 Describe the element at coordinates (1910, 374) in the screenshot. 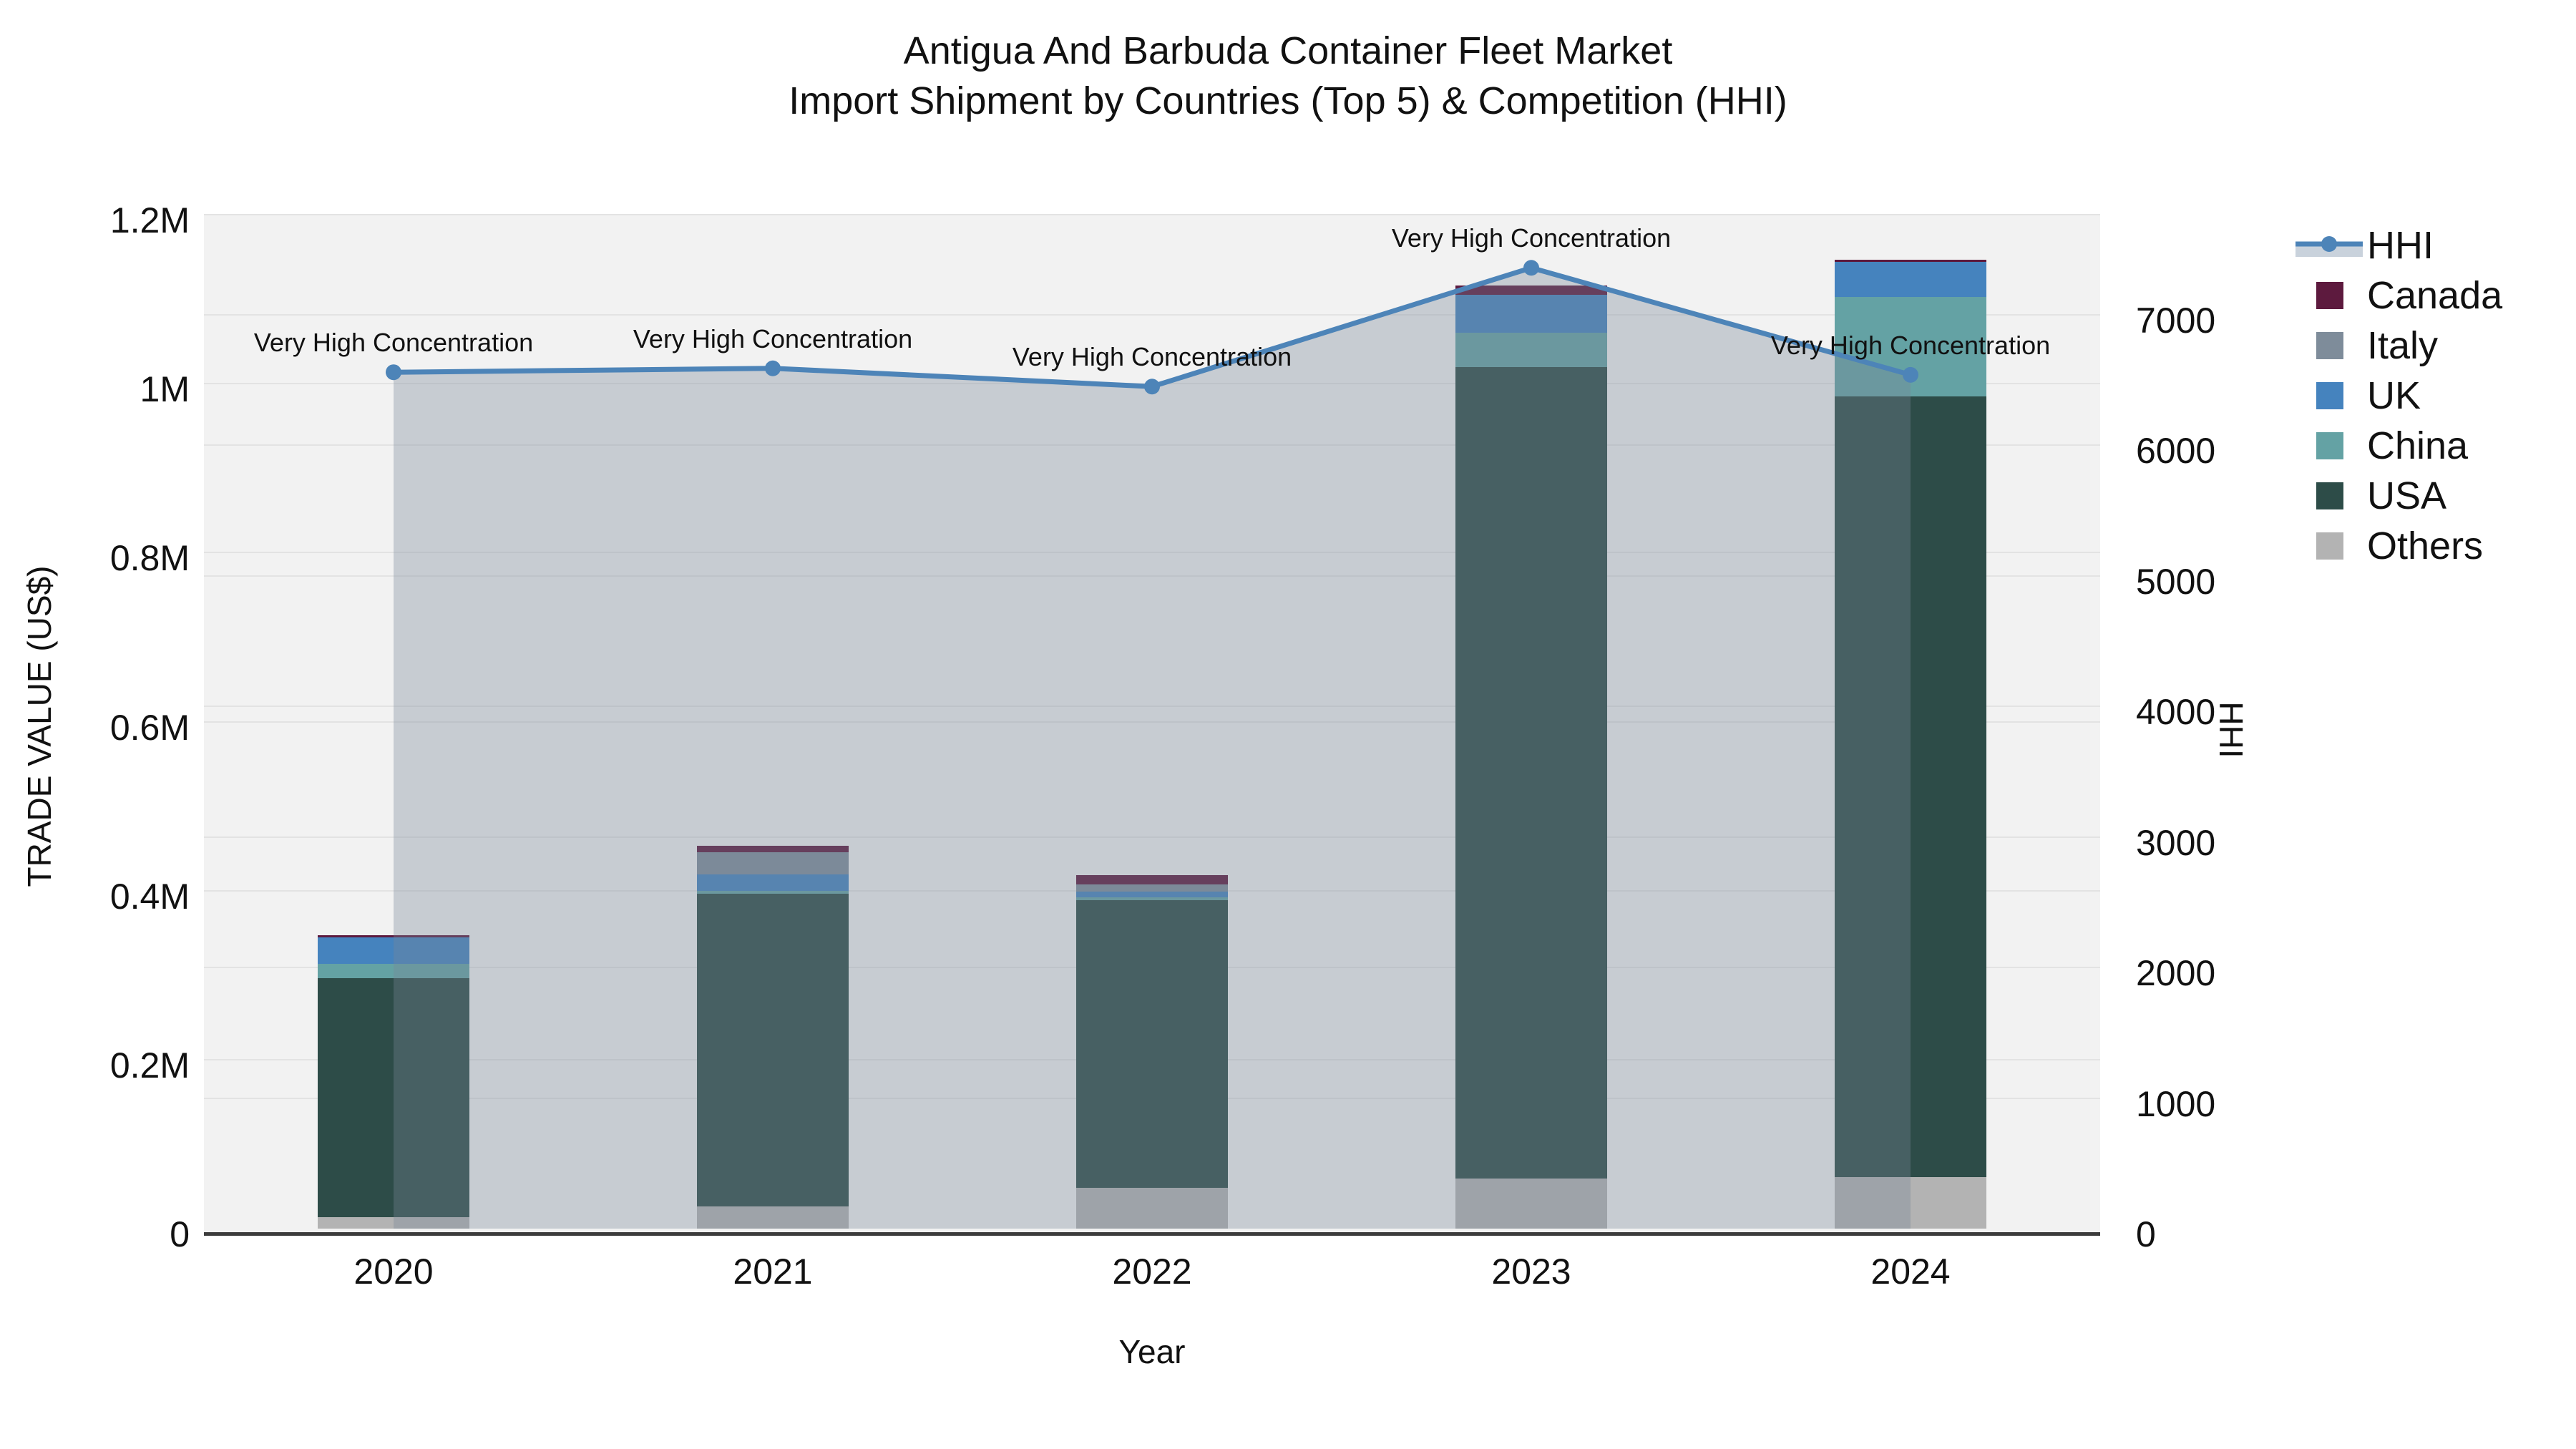

I see `hhi-point-2024` at that location.